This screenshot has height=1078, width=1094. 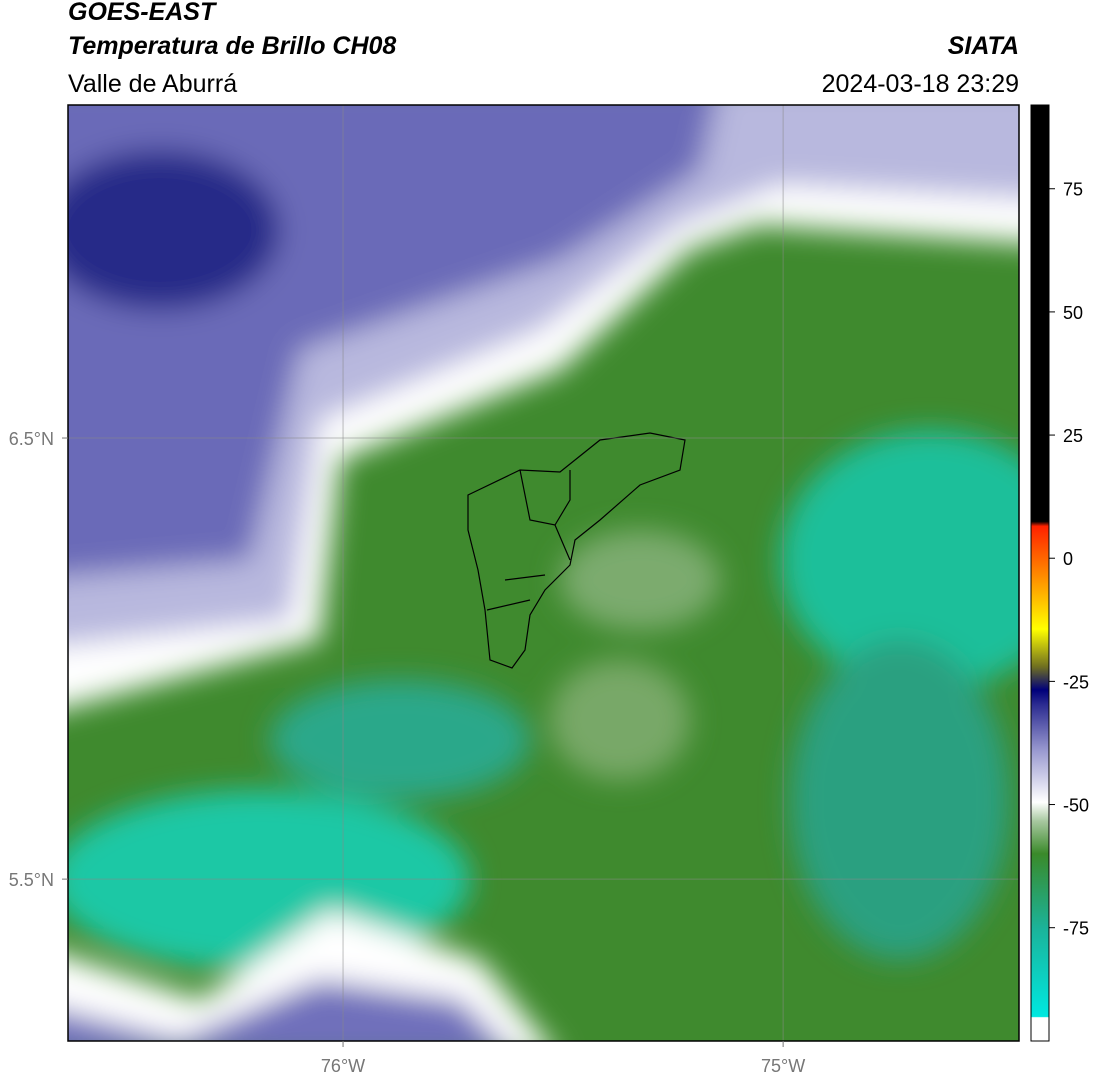 I want to click on subtitle: Temperatura de Brillo CH08, so click(x=232, y=46).